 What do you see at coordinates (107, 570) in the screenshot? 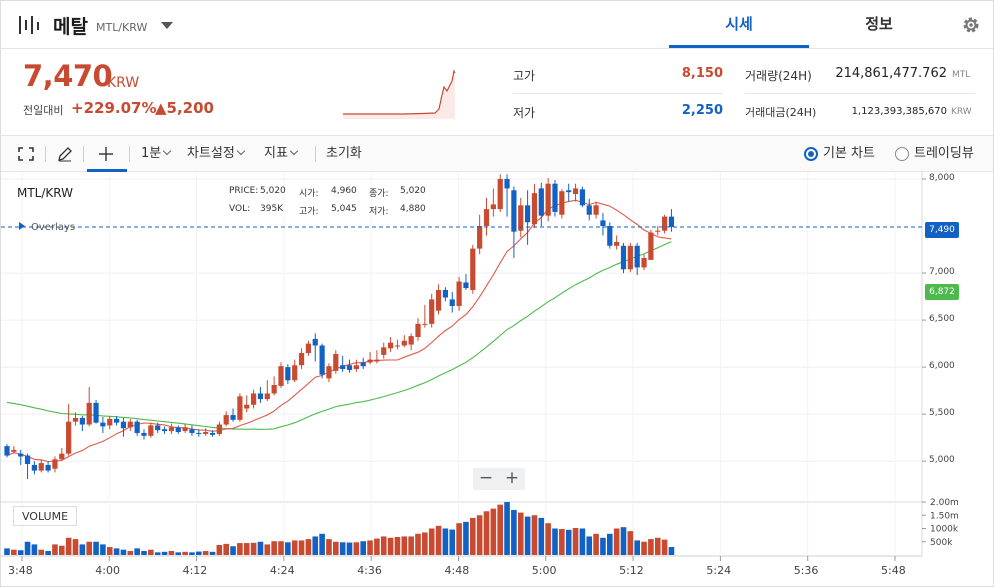
I see `x-tick-label: 4:00` at bounding box center [107, 570].